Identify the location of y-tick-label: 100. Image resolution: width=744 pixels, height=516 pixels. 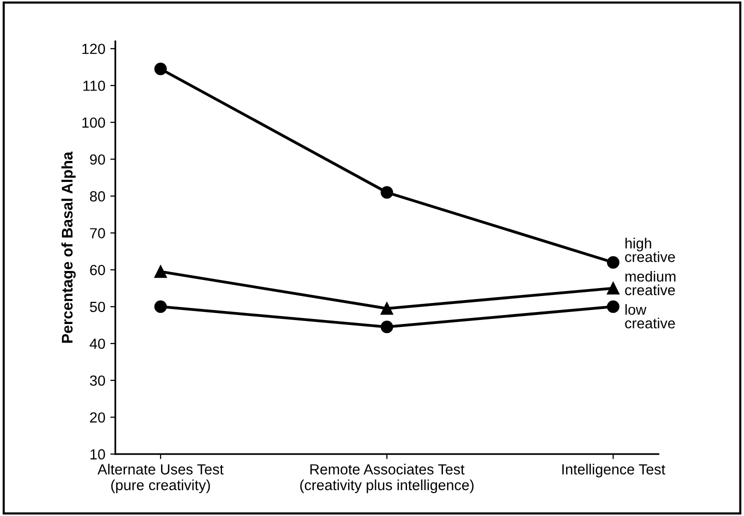
(94, 122).